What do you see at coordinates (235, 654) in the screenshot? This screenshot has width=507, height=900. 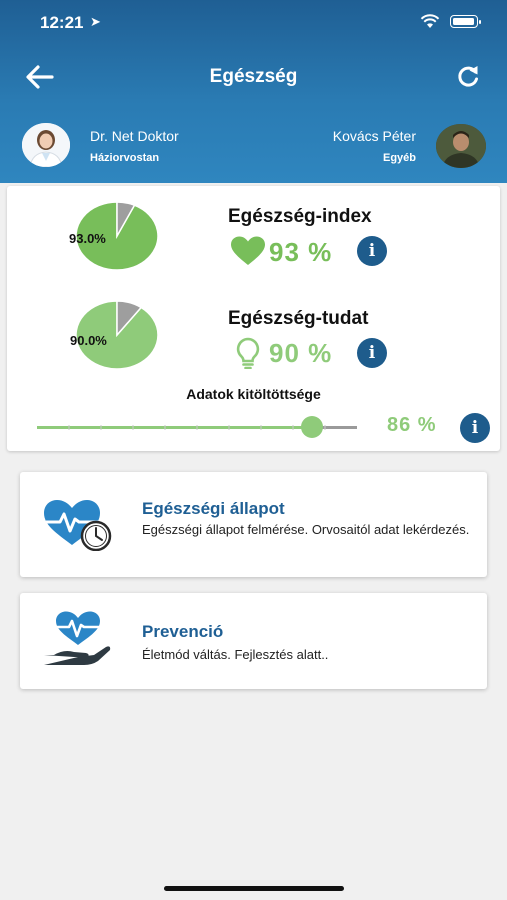 I see `menu-desc-prevention: Életmód váltás. Fejlesztés alatt..` at bounding box center [235, 654].